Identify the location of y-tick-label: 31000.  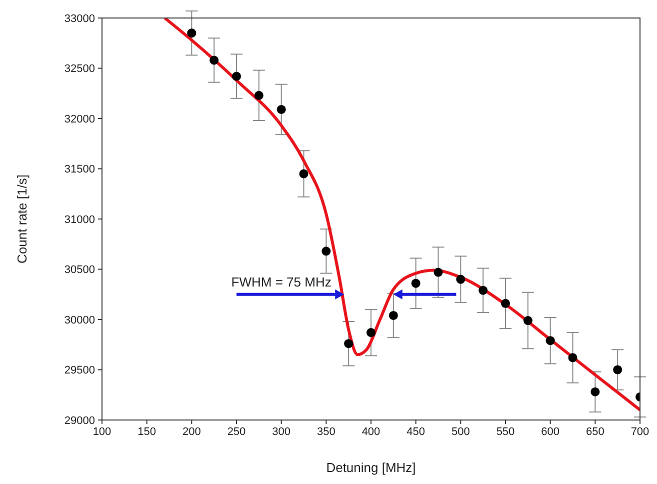
(79, 220).